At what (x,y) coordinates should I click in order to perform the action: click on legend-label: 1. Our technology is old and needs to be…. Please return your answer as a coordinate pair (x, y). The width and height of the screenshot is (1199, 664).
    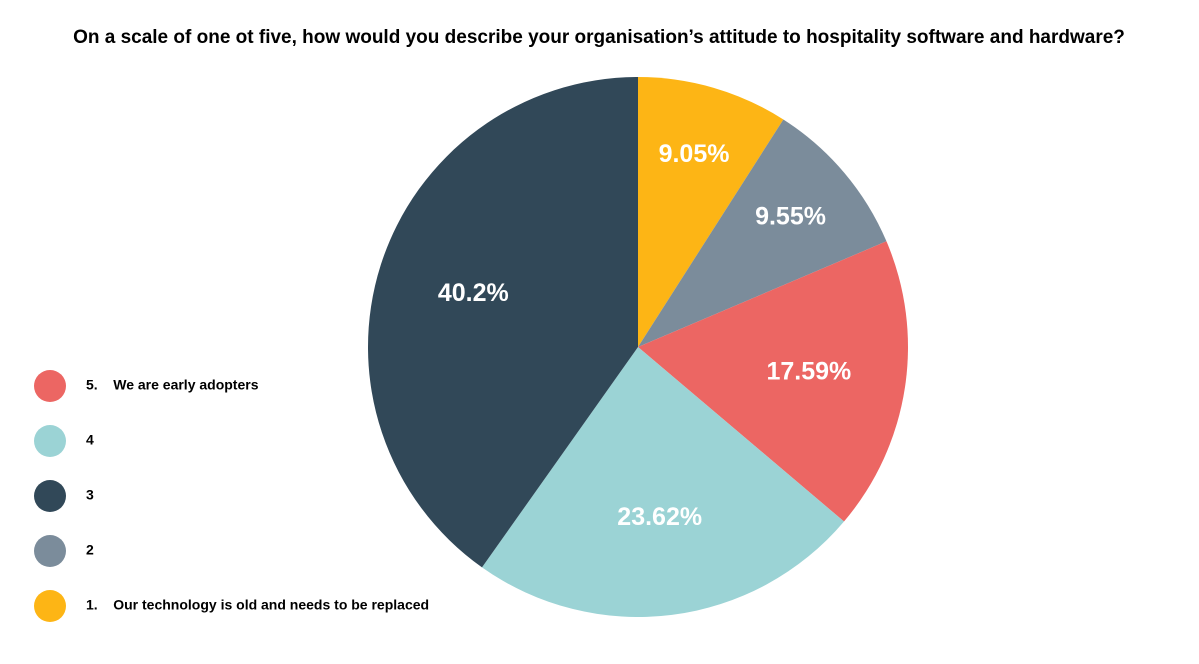
    Looking at the image, I should click on (257, 605).